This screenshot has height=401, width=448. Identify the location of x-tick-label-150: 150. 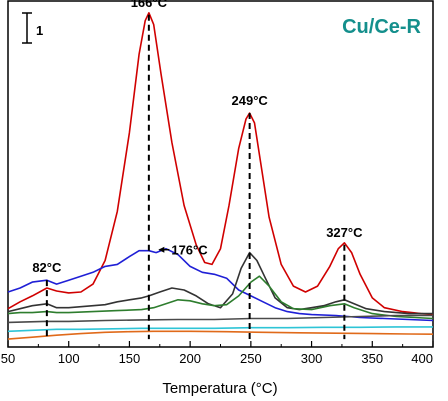
(130, 358).